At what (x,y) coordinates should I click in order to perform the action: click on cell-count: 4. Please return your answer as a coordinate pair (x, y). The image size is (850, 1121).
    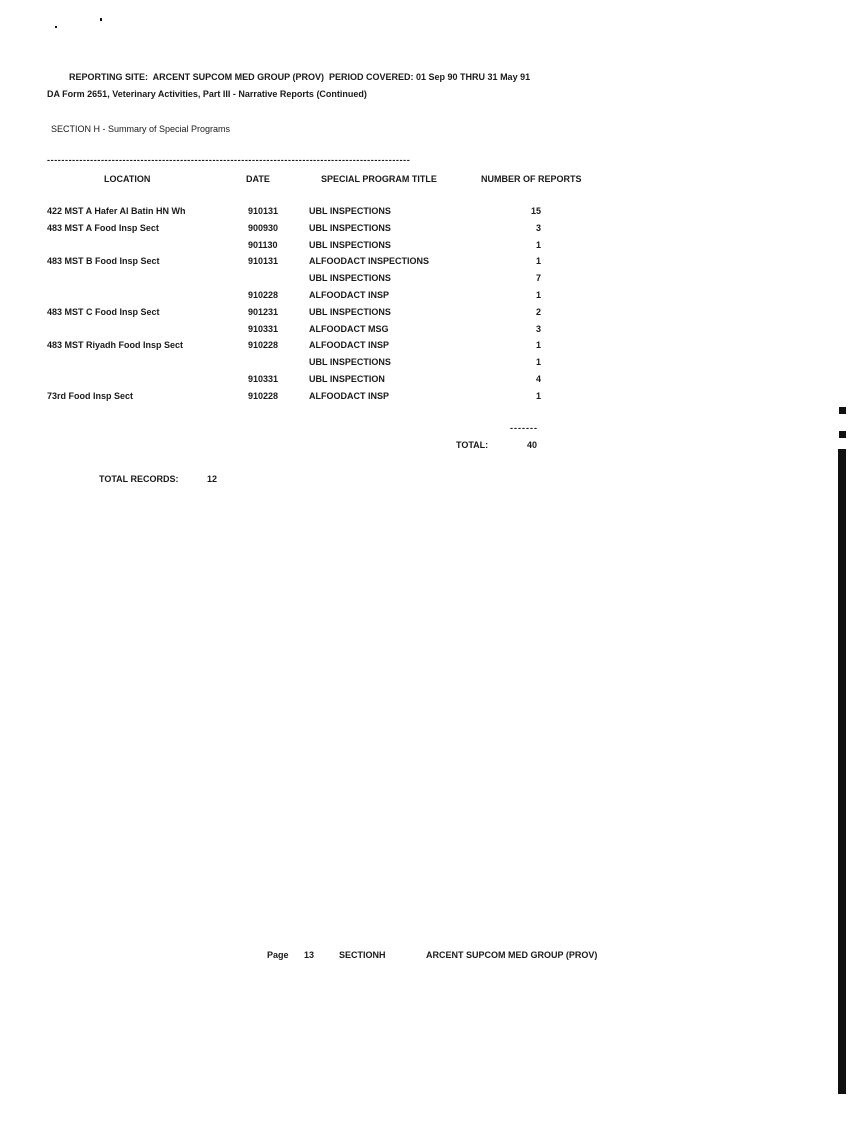
    Looking at the image, I should click on (538, 379).